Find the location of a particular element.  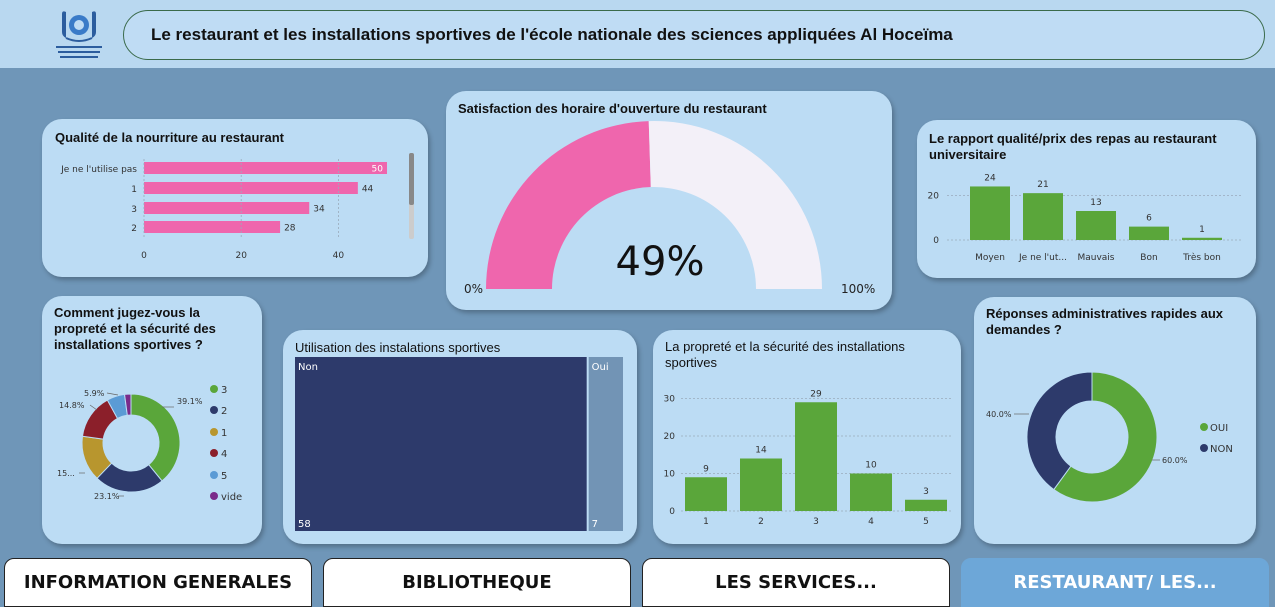

x-tick-label: 3 is located at coordinates (816, 522).